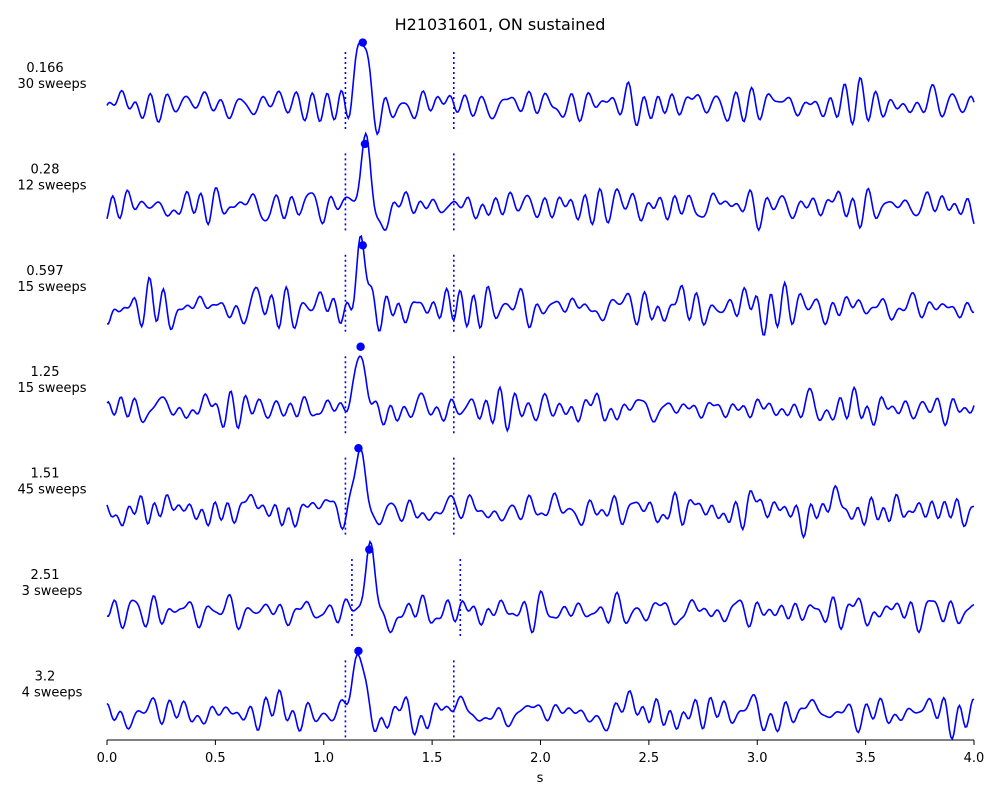  I want to click on x-tick-label: 3.5, so click(865, 758).